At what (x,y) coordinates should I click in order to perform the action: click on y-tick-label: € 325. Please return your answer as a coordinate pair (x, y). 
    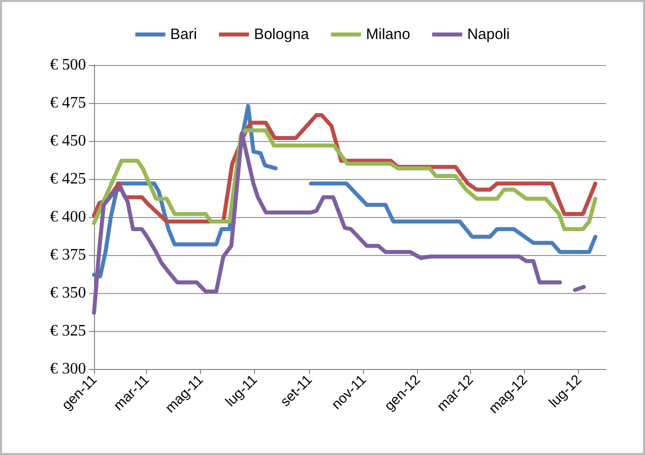
    Looking at the image, I should click on (68, 331).